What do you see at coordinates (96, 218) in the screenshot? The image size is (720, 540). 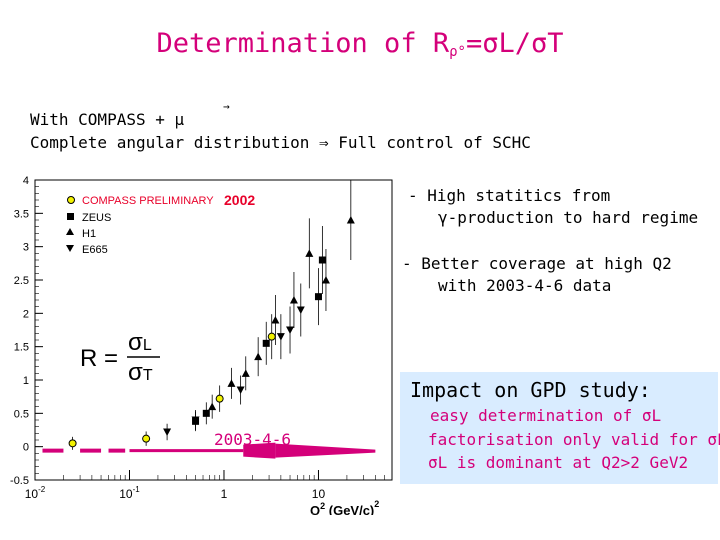 I see `legend-entry-zeus: ZEUS` at bounding box center [96, 218].